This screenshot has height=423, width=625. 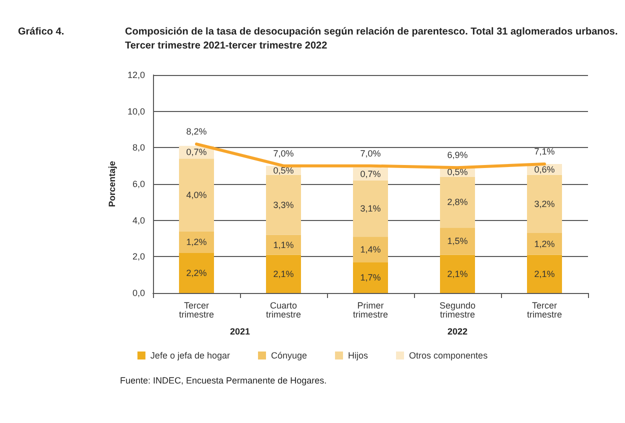 What do you see at coordinates (136, 111) in the screenshot?
I see `y-tick-label: 10,0` at bounding box center [136, 111].